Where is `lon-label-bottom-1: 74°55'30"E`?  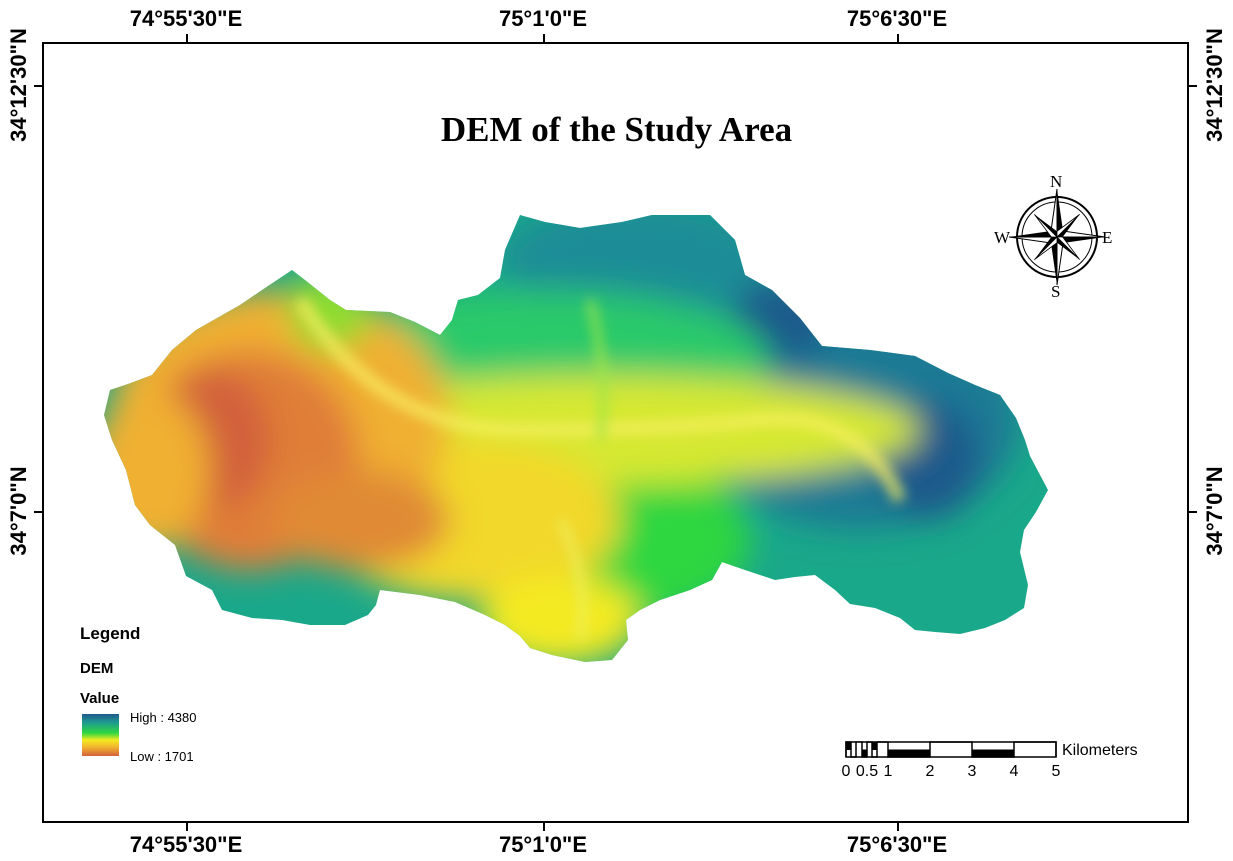 lon-label-bottom-1: 74°55'30"E is located at coordinates (186, 844).